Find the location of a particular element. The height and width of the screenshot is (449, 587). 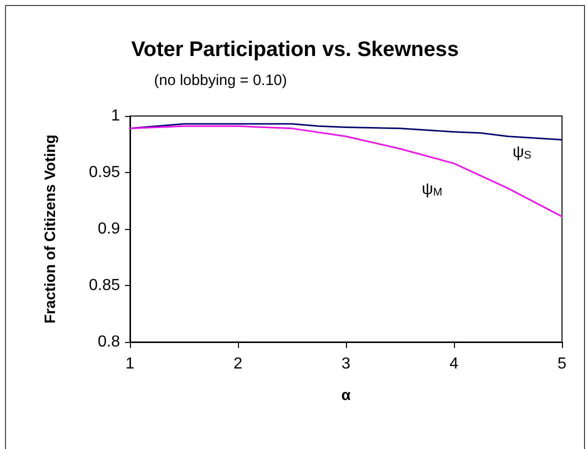

series-label: ψM is located at coordinates (432, 189).